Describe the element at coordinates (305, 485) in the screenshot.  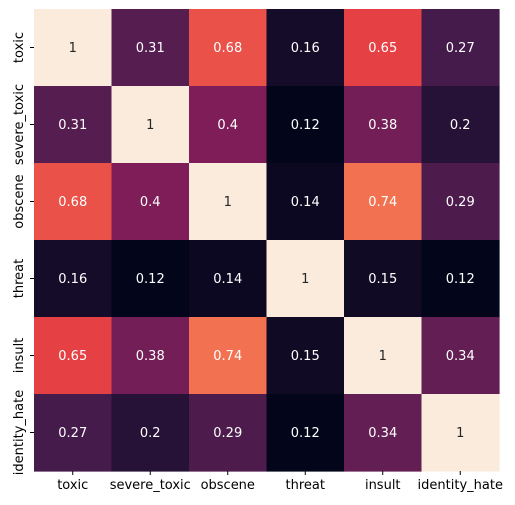
I see `x-tick-label: threat` at that location.